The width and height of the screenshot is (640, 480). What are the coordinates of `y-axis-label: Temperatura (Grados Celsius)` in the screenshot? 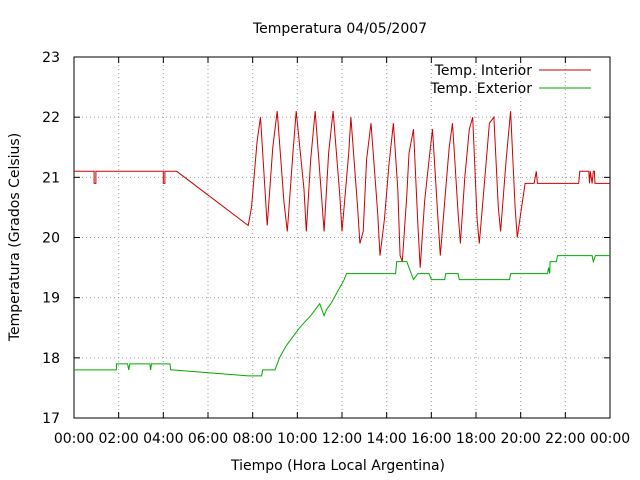 It's located at (15, 237).